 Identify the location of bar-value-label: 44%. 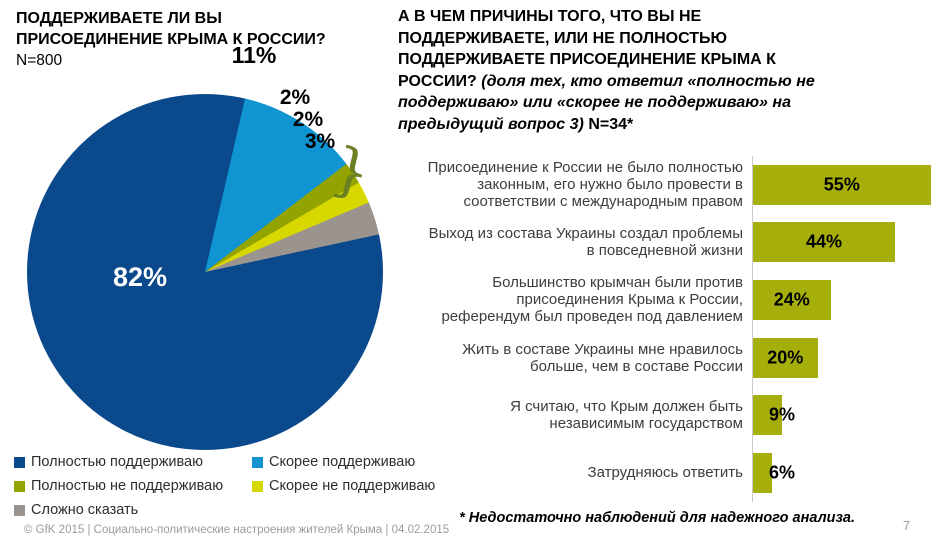
(824, 241).